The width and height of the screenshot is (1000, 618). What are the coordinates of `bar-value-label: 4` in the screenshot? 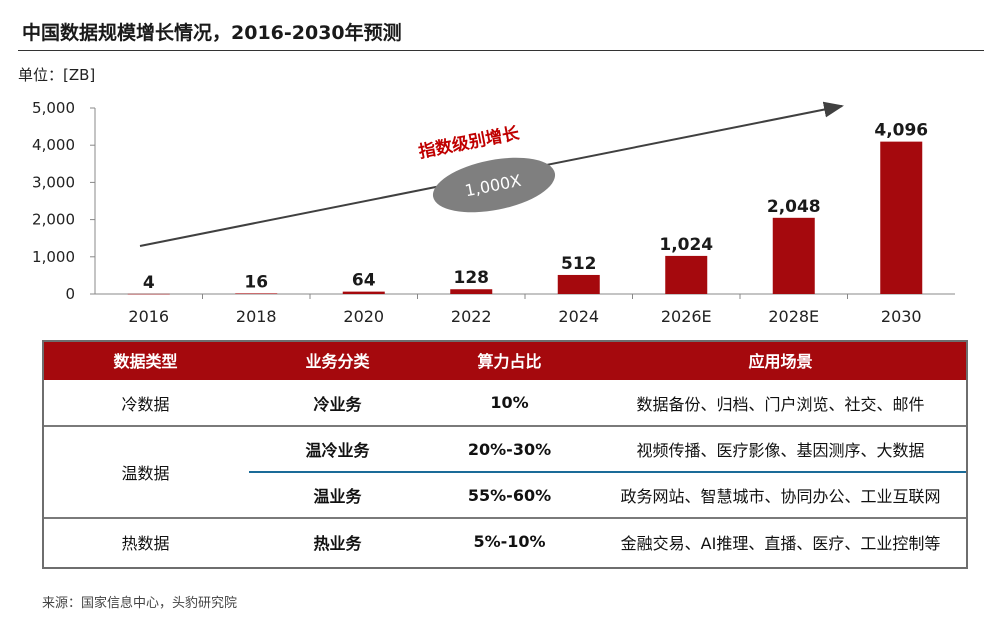 It's located at (149, 283).